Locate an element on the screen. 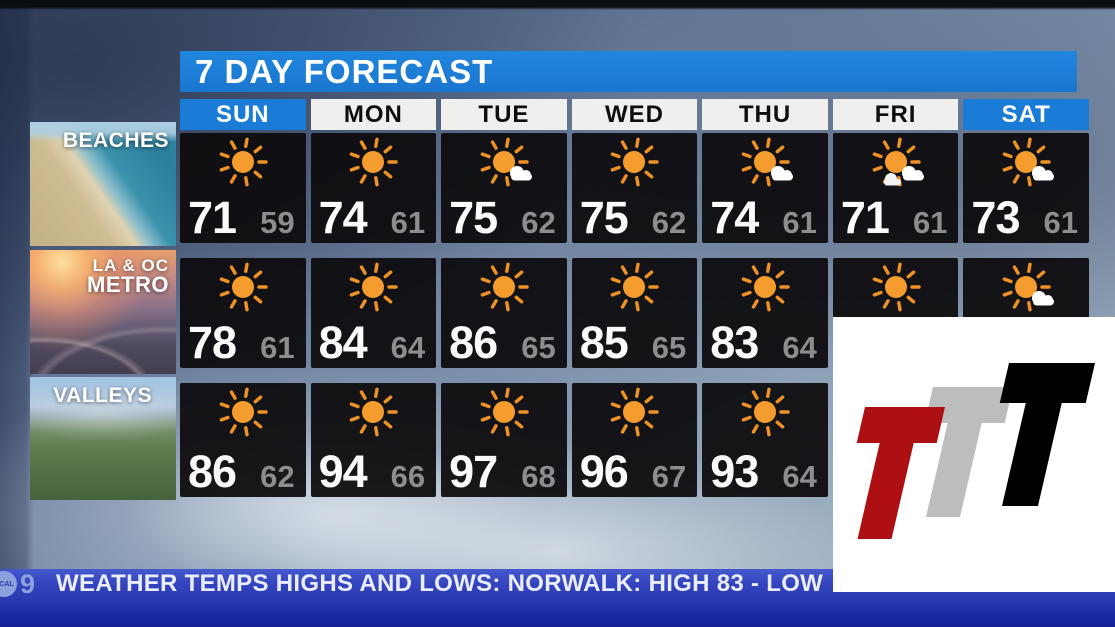  forecast-cell: 97 68 is located at coordinates (504, 440).